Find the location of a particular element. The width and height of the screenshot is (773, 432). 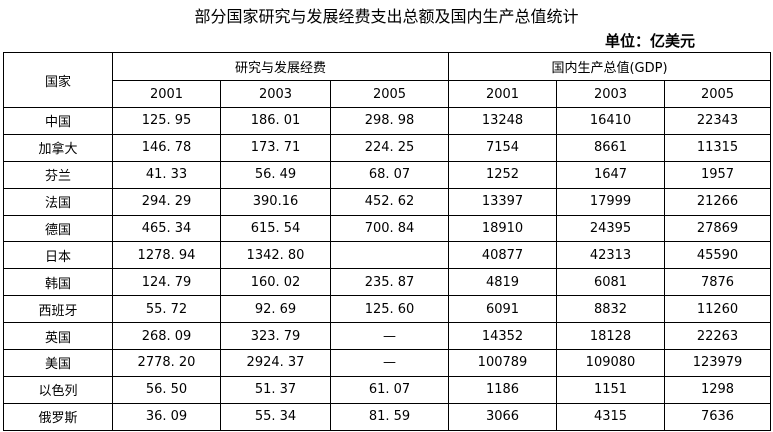

value-cell: 323. 79 is located at coordinates (275, 336).